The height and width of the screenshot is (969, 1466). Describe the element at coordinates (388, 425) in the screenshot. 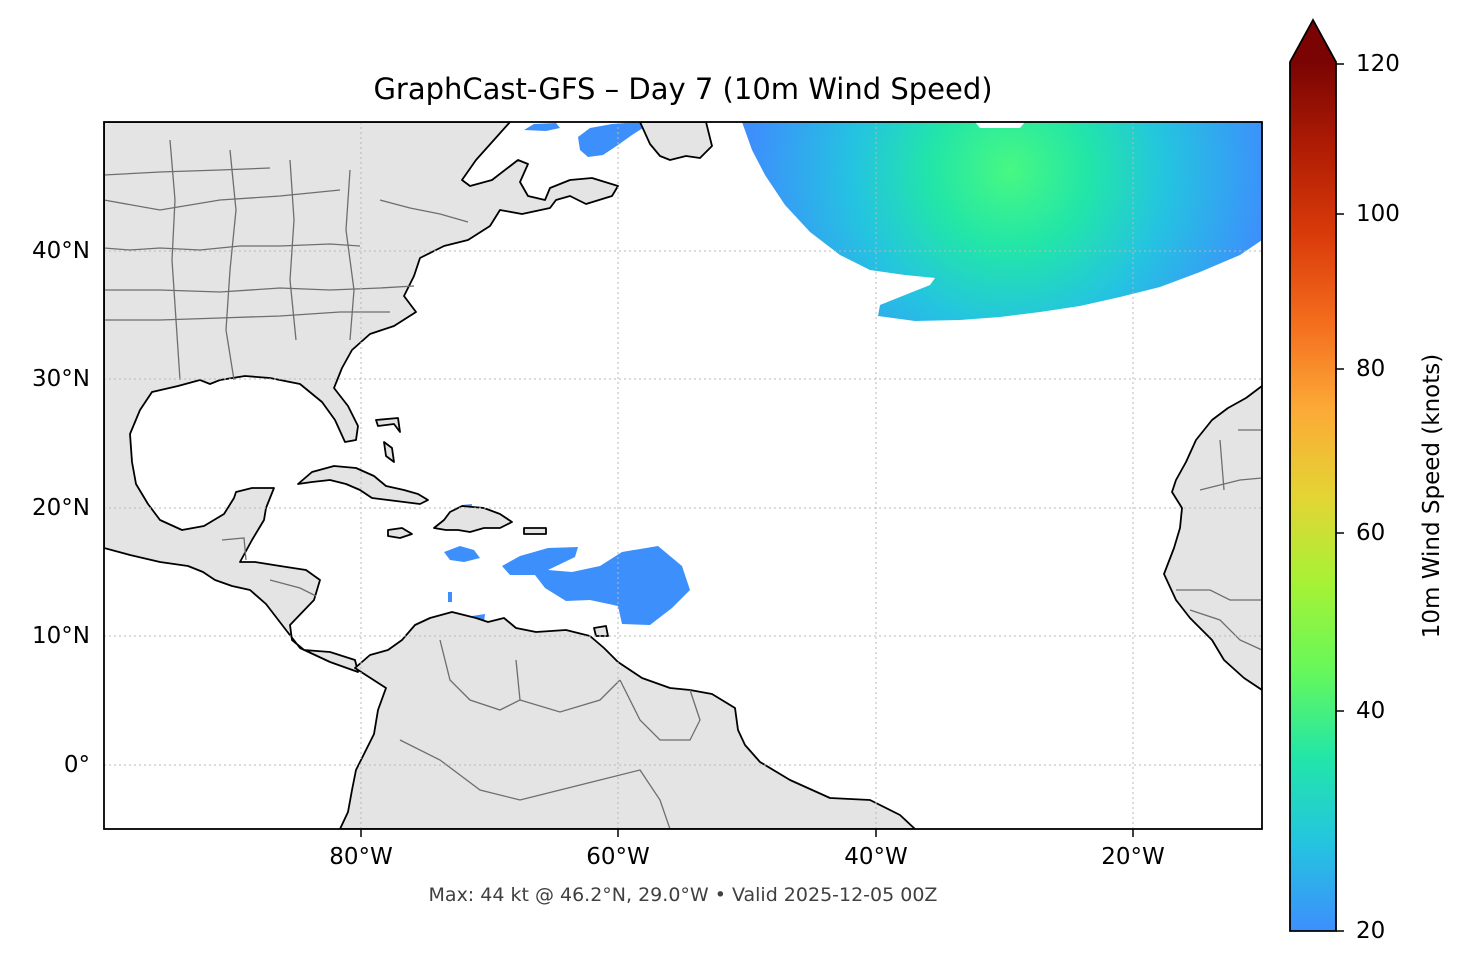

I see `florida-keys-bahamas` at that location.